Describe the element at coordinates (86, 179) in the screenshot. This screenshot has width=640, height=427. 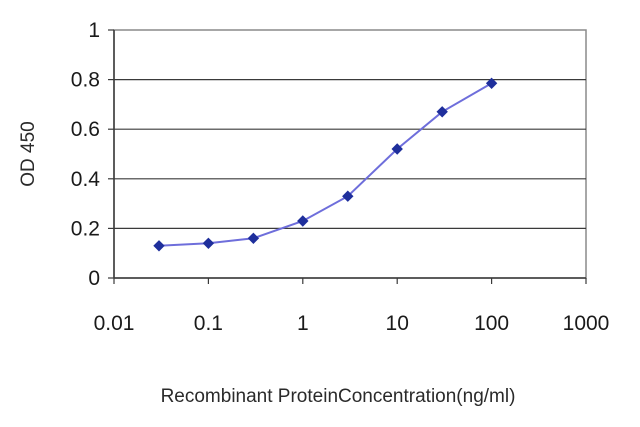
I see `y-tick-label-2: 0.4` at that location.